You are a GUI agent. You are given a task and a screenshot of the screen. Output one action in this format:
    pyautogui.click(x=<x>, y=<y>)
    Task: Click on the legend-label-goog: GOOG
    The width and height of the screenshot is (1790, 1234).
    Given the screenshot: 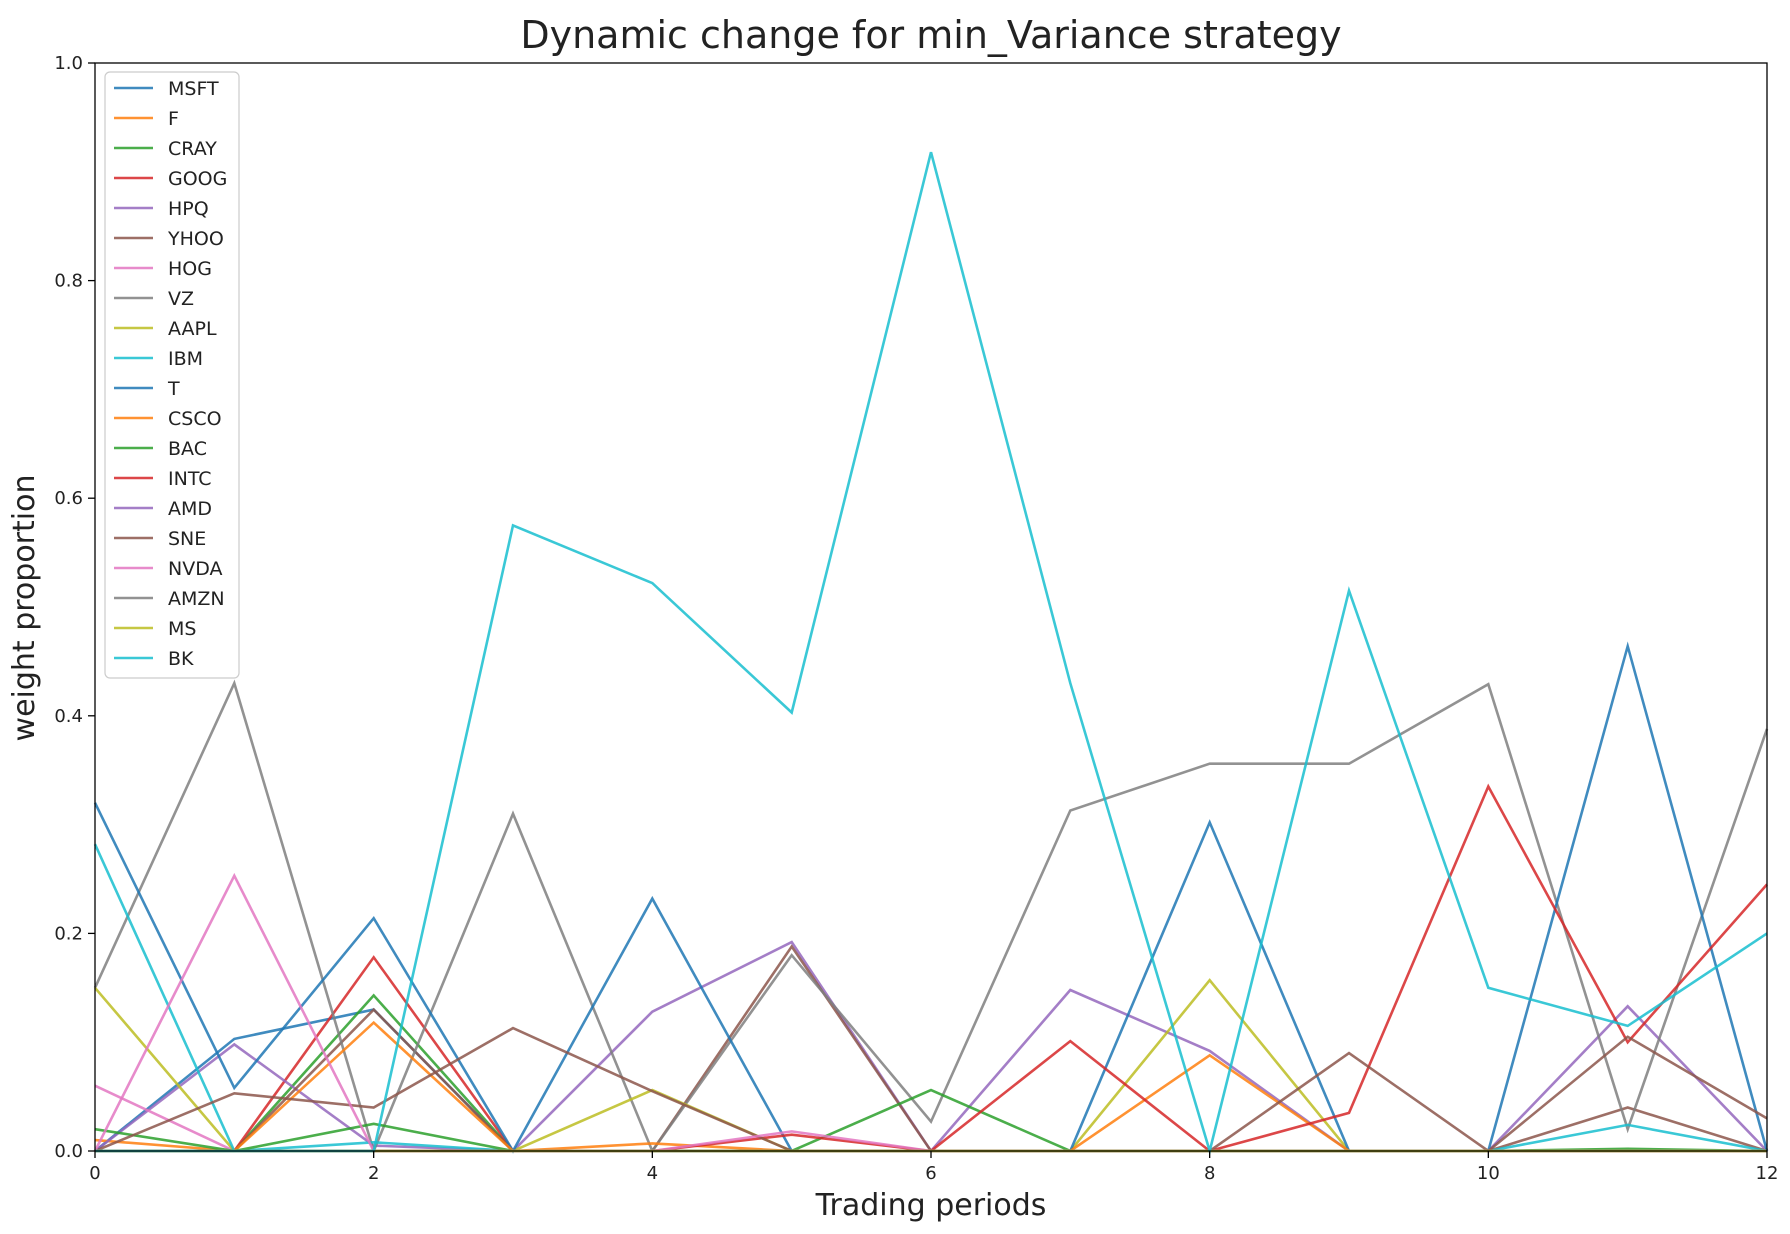 What is the action you would take?
    pyautogui.click(x=197, y=179)
    